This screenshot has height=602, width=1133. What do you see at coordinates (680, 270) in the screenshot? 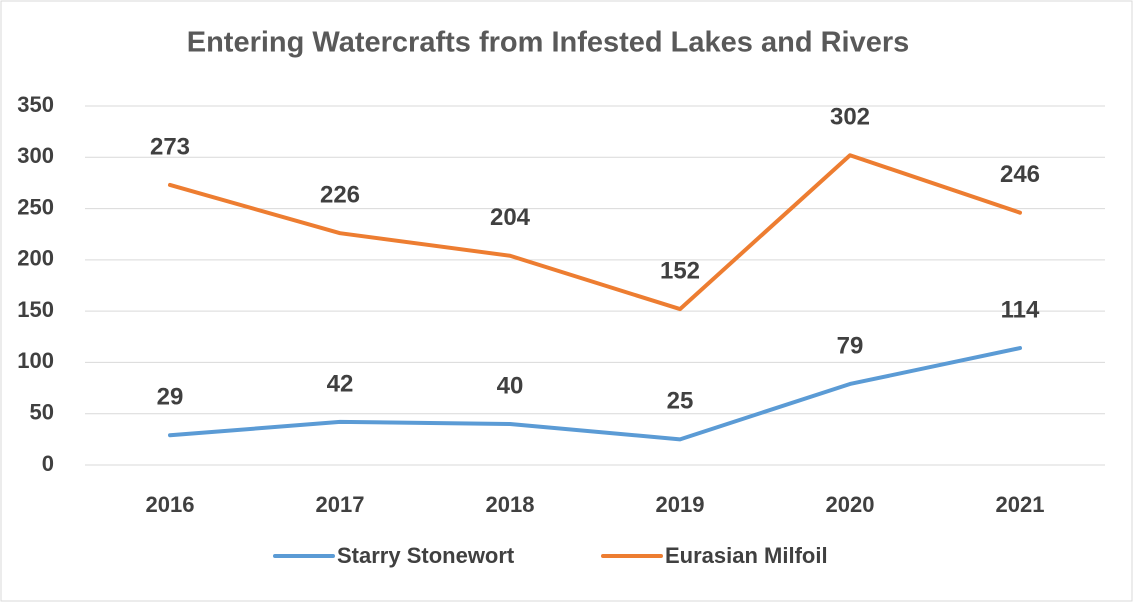
I see `data-label: 152` at bounding box center [680, 270].